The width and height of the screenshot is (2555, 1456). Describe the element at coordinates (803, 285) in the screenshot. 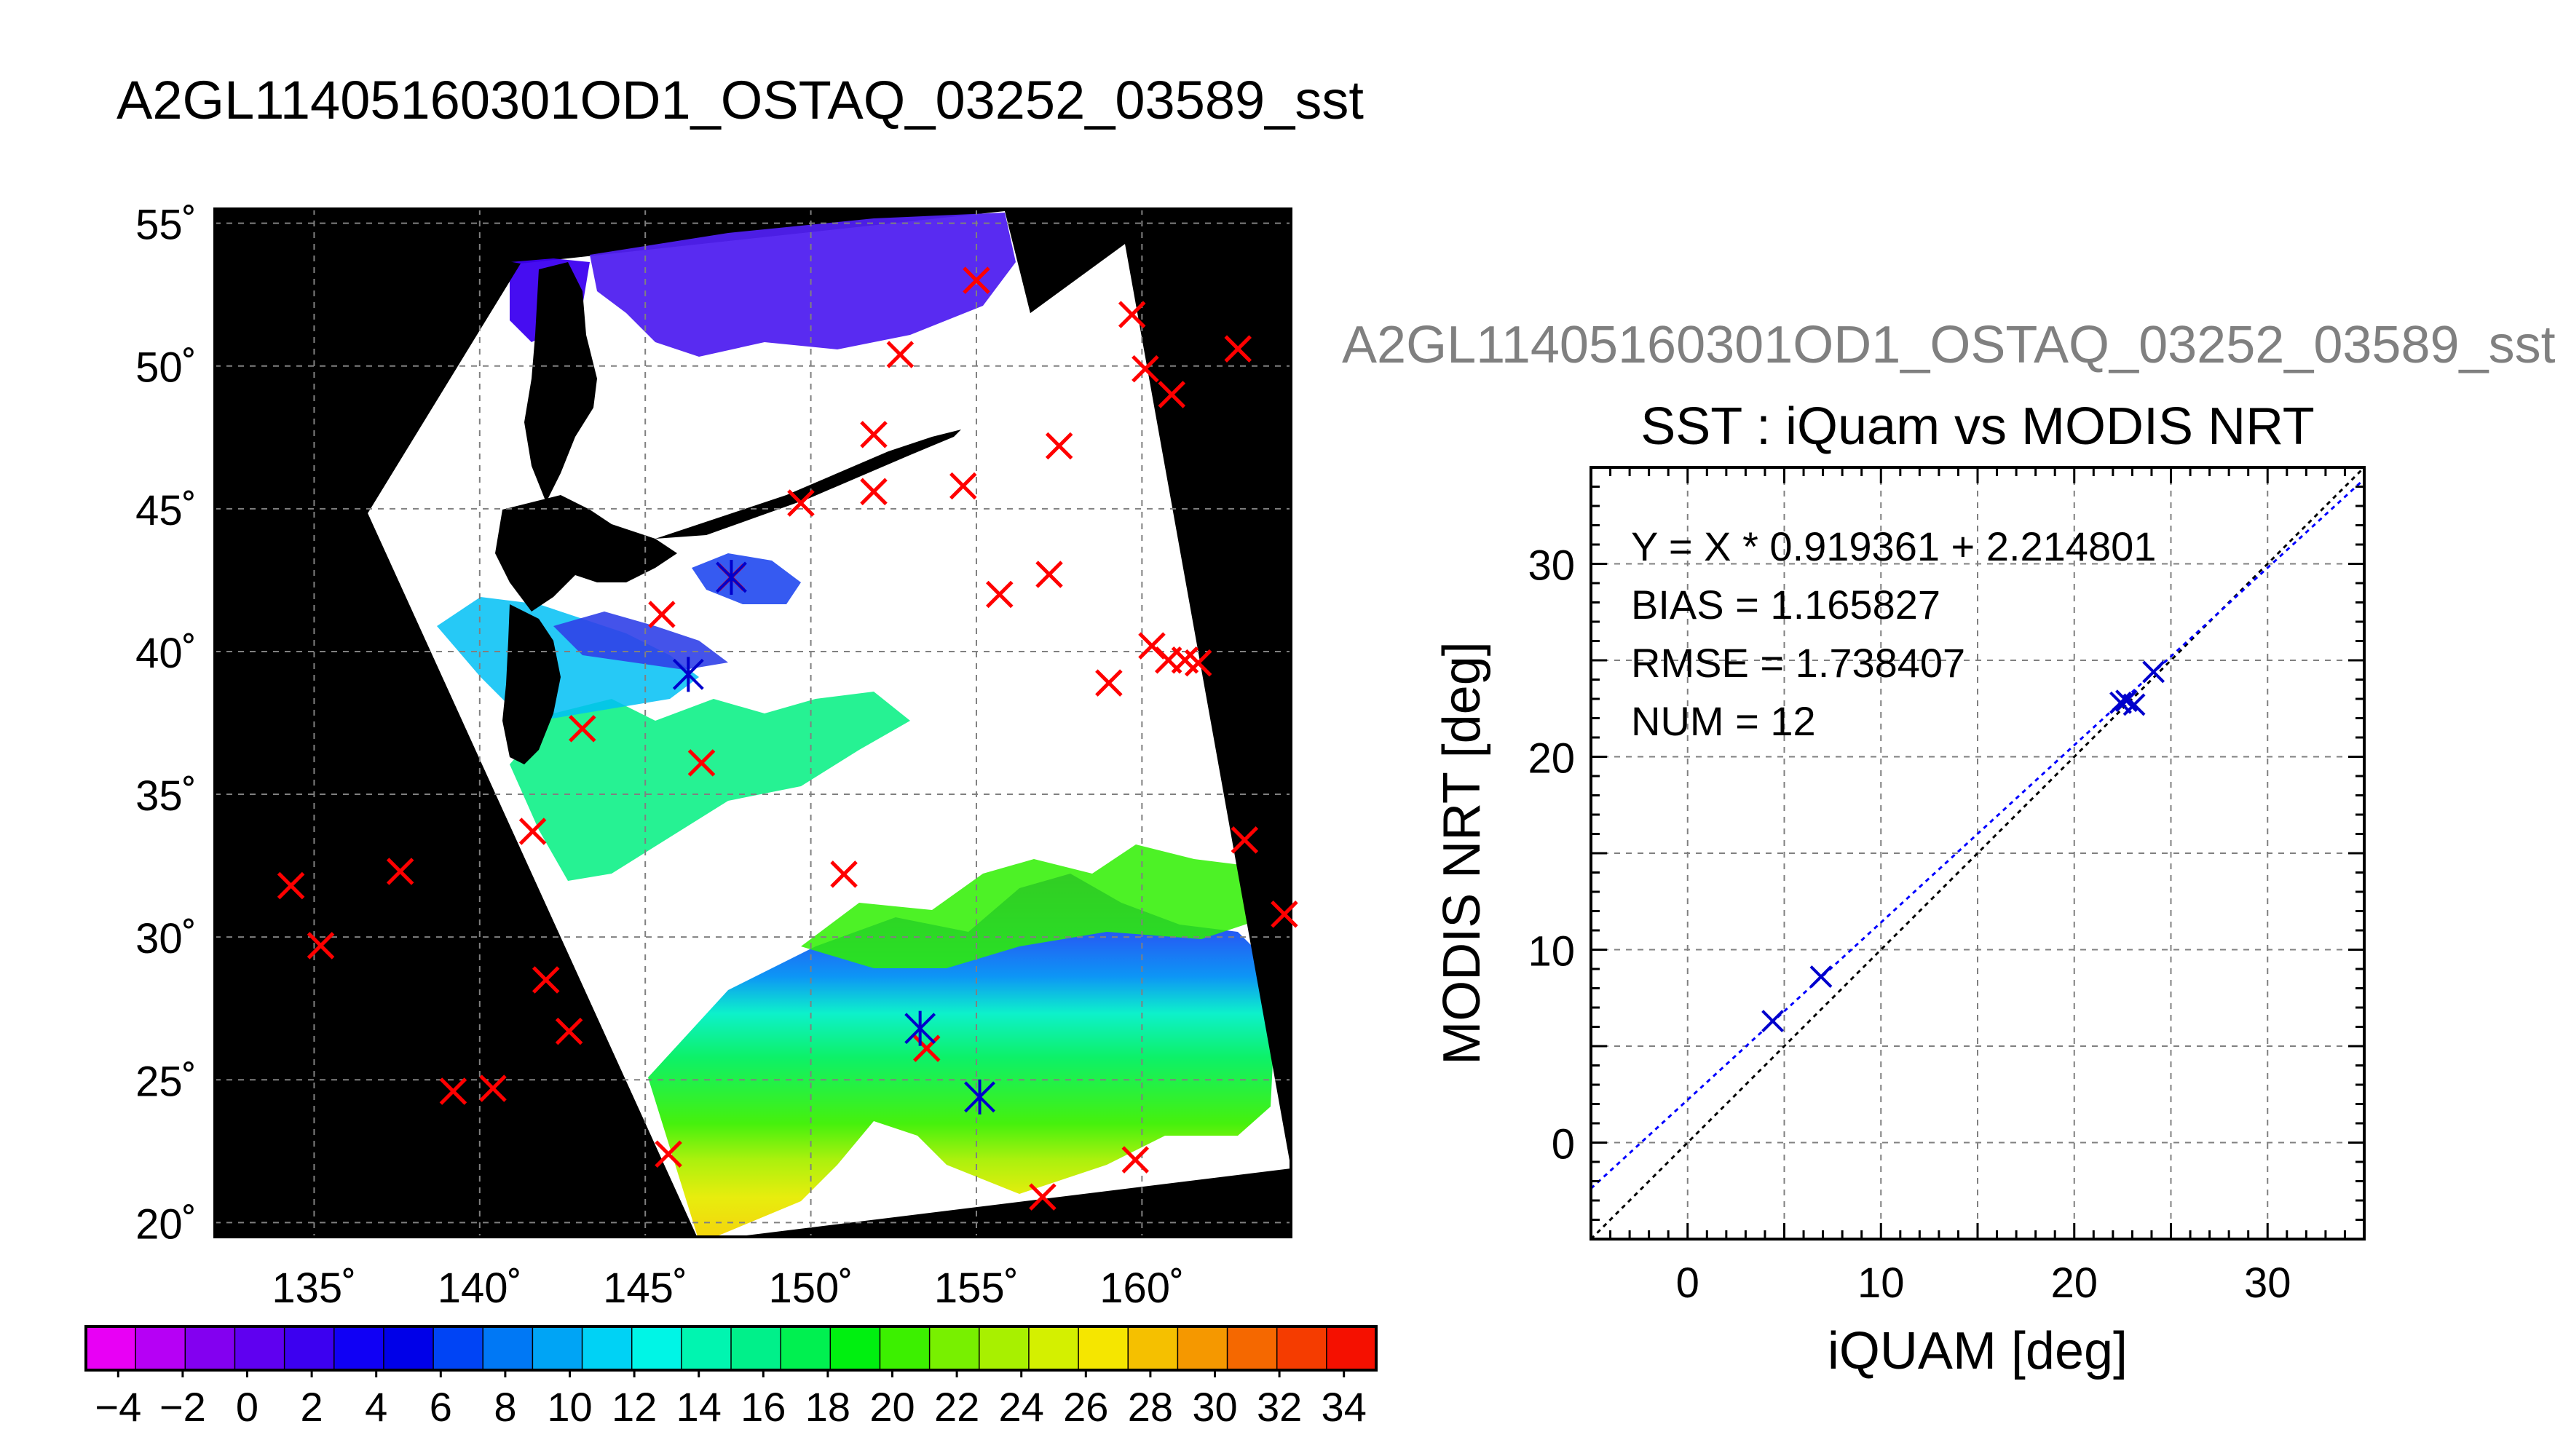

I see `sst-okhotsk-region` at that location.